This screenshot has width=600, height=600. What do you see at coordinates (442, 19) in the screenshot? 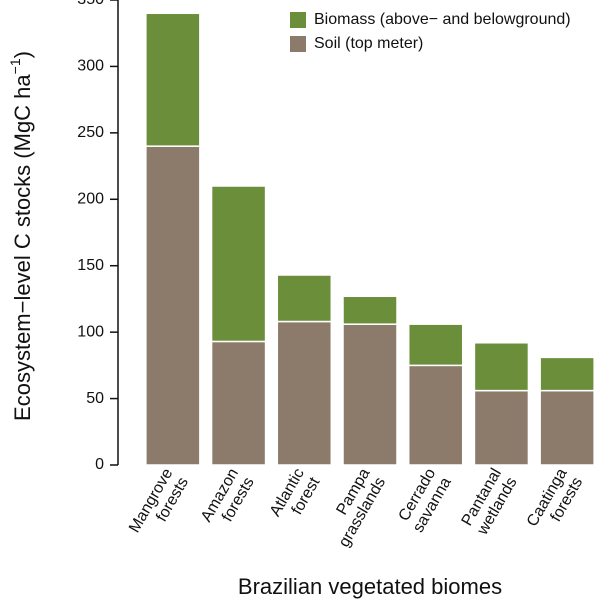
I see `legend-label: Biomass (above− and belowground)` at bounding box center [442, 19].